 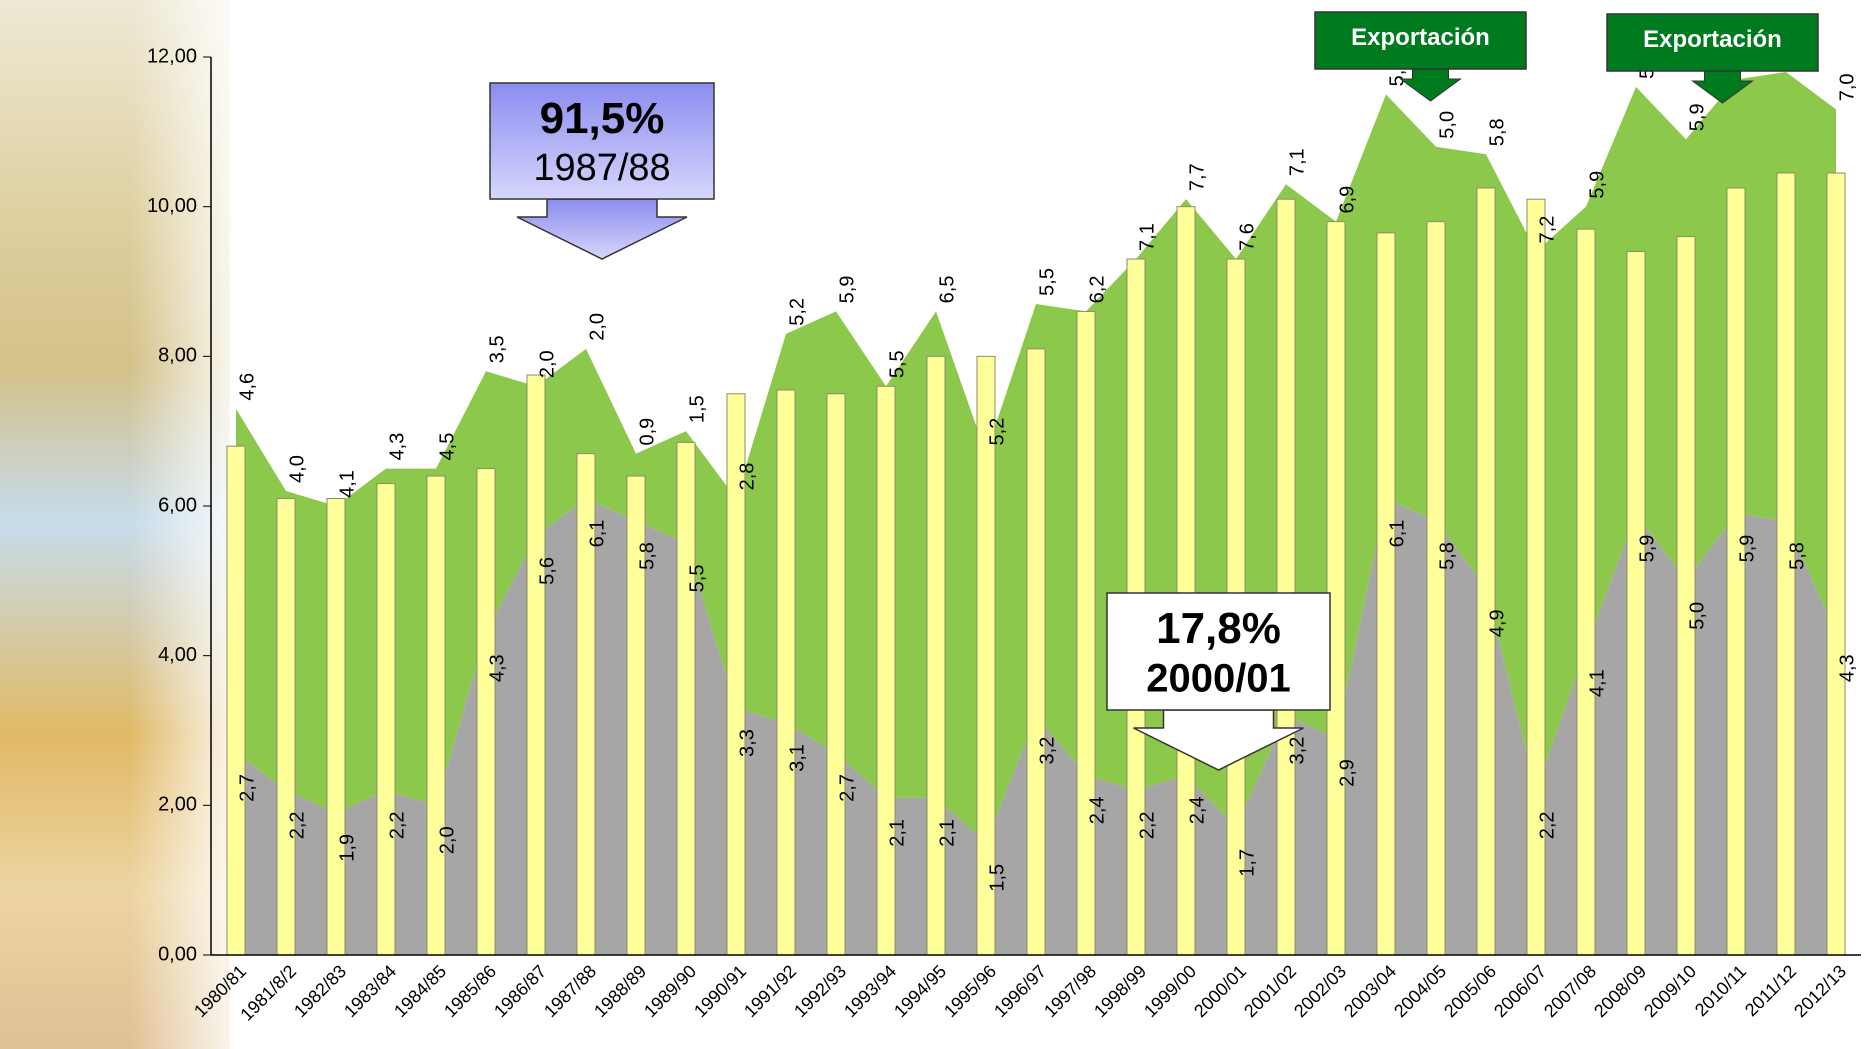 What do you see at coordinates (1420, 991) in the screenshot?
I see `x-tick-label: 2004/05` at bounding box center [1420, 991].